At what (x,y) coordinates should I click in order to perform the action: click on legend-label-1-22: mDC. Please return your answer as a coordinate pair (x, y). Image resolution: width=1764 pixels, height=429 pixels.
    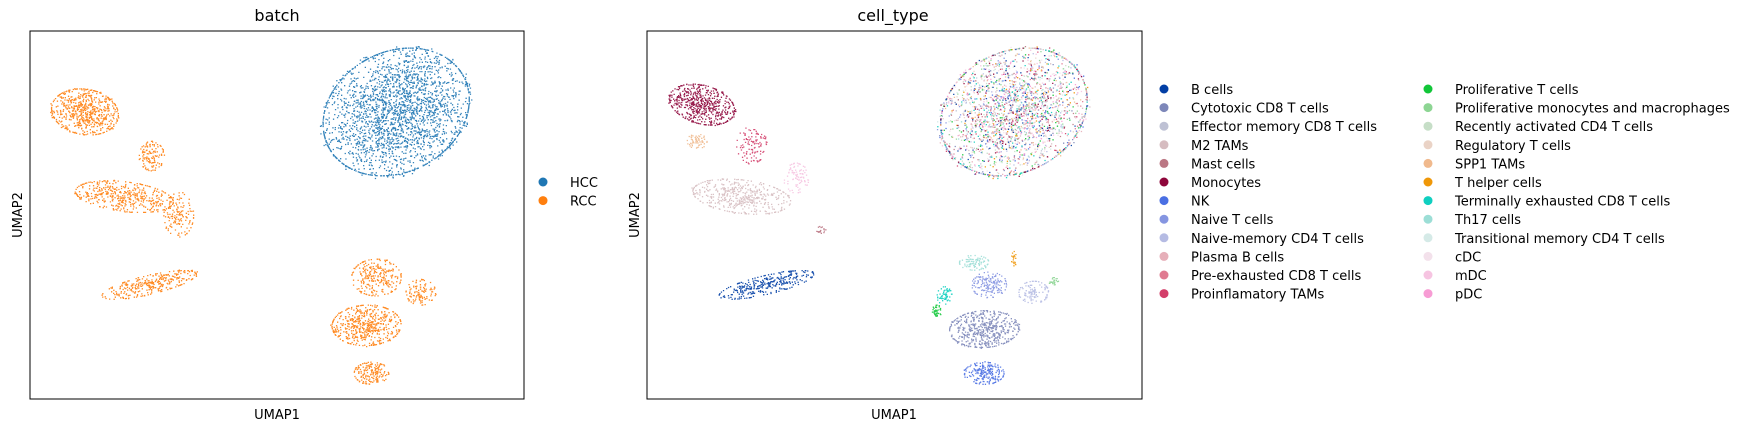
    Looking at the image, I should click on (1471, 276).